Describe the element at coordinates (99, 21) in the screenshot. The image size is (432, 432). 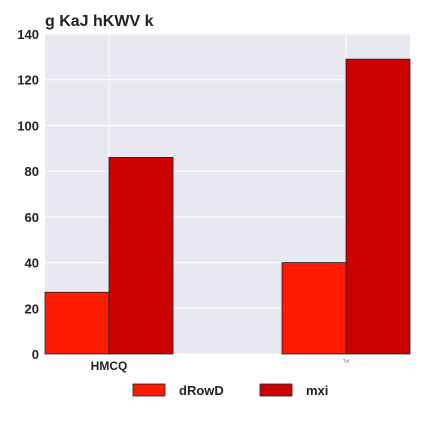
I see `chart-title: g KaJ hKWV k` at that location.